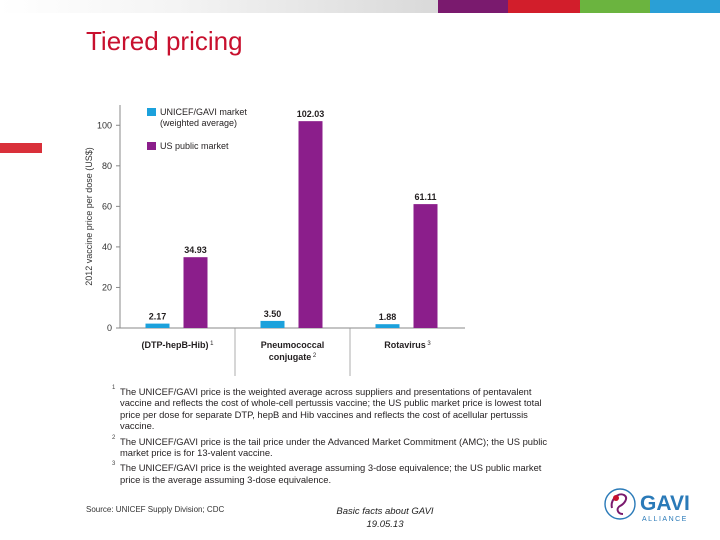  Describe the element at coordinates (615, 6) in the screenshot. I see `top-bar-segment-green` at that location.